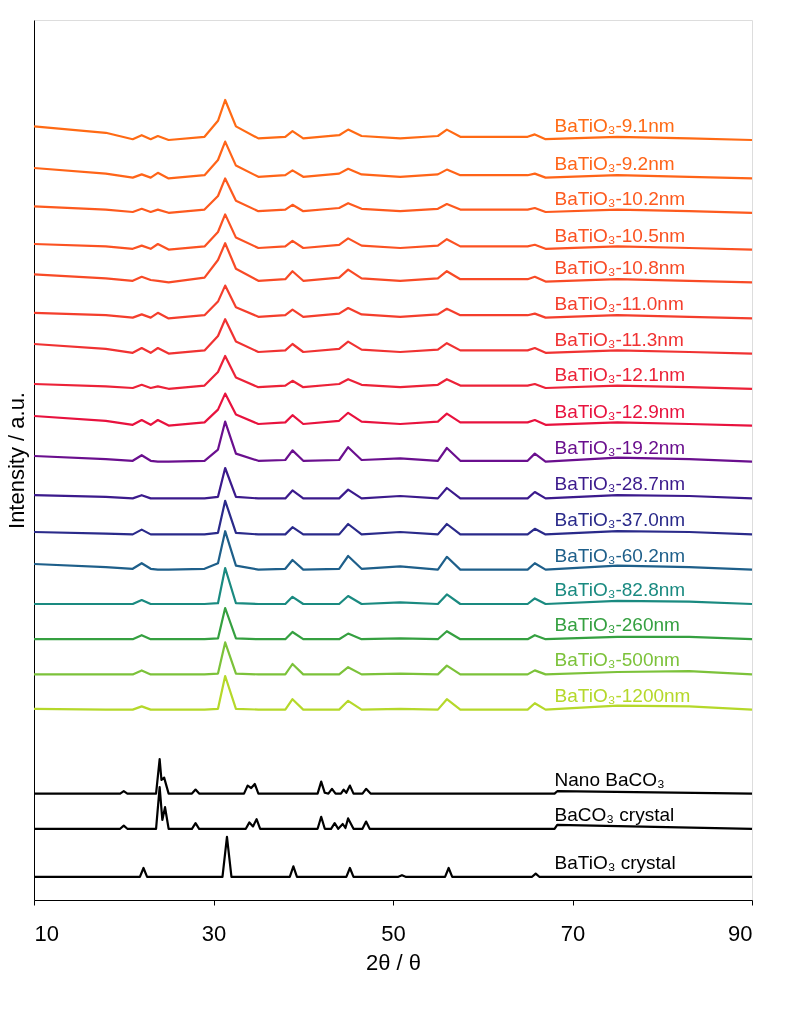  Describe the element at coordinates (617, 625) in the screenshot. I see `series-label: BaTiO₃-260nm` at that location.